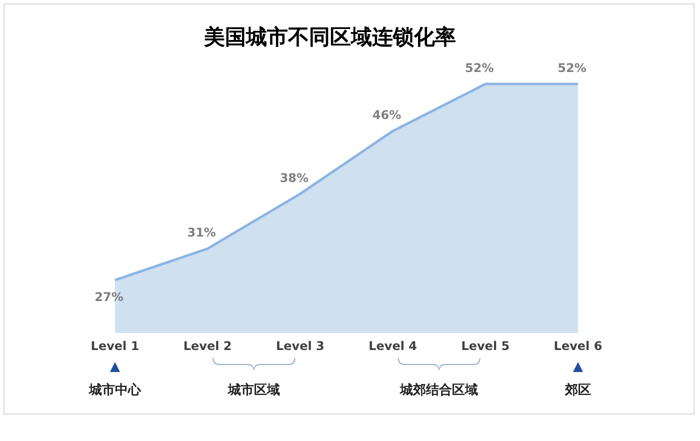  What do you see at coordinates (300, 346) in the screenshot?
I see `x-tick-label: Level 3` at bounding box center [300, 346].